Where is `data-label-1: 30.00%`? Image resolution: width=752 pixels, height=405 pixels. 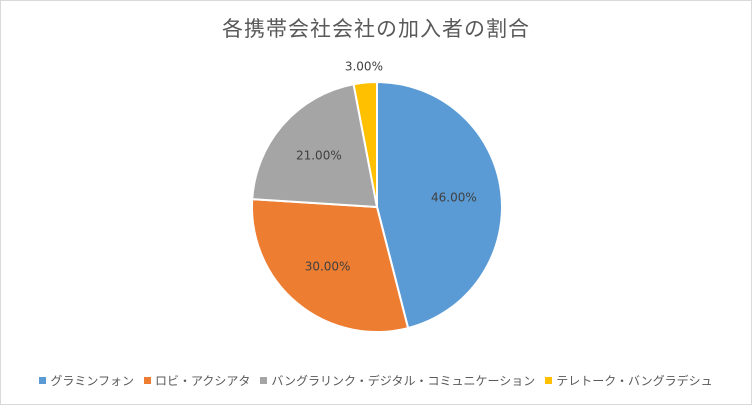 data-label-1: 30.00% is located at coordinates (328, 267).